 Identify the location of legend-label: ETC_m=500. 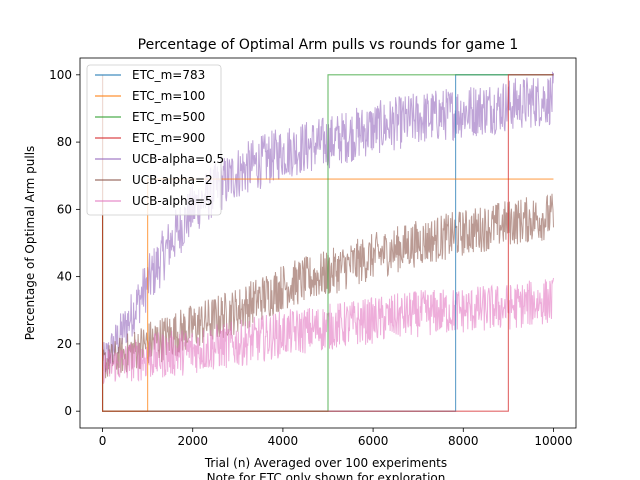
(168, 117).